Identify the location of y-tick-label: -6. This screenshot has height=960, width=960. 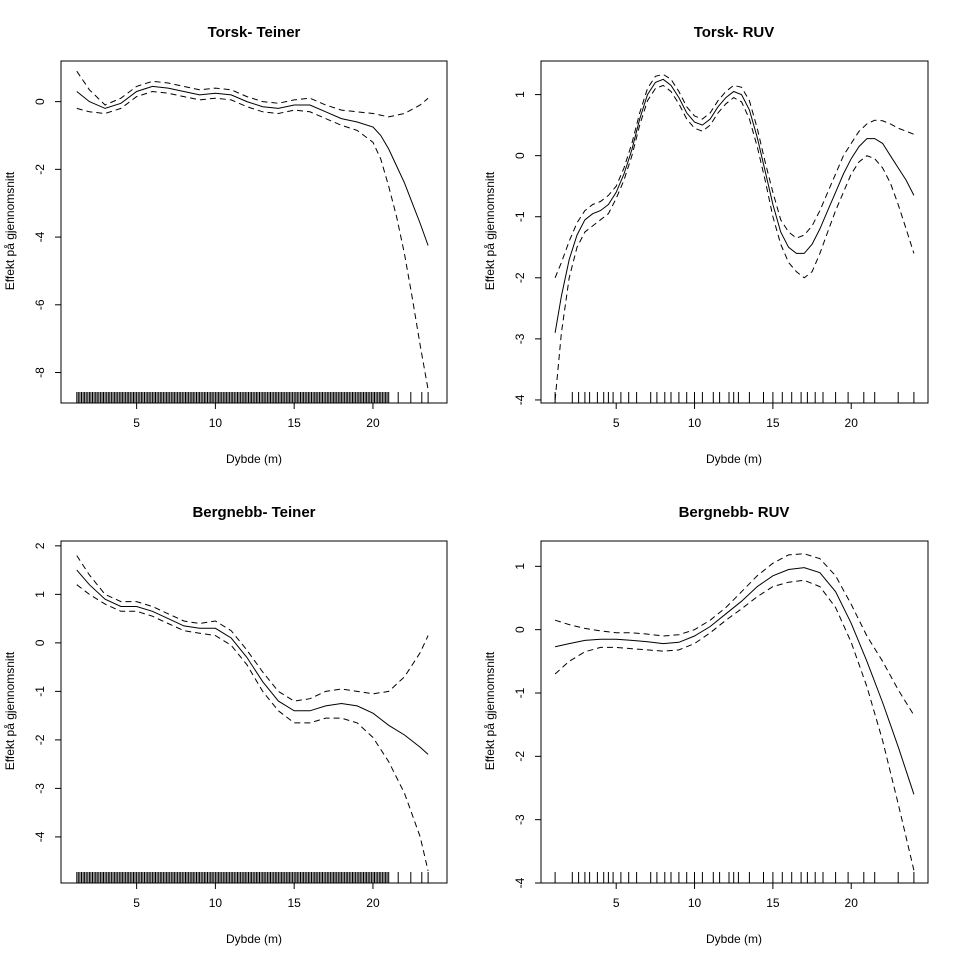
(40, 304).